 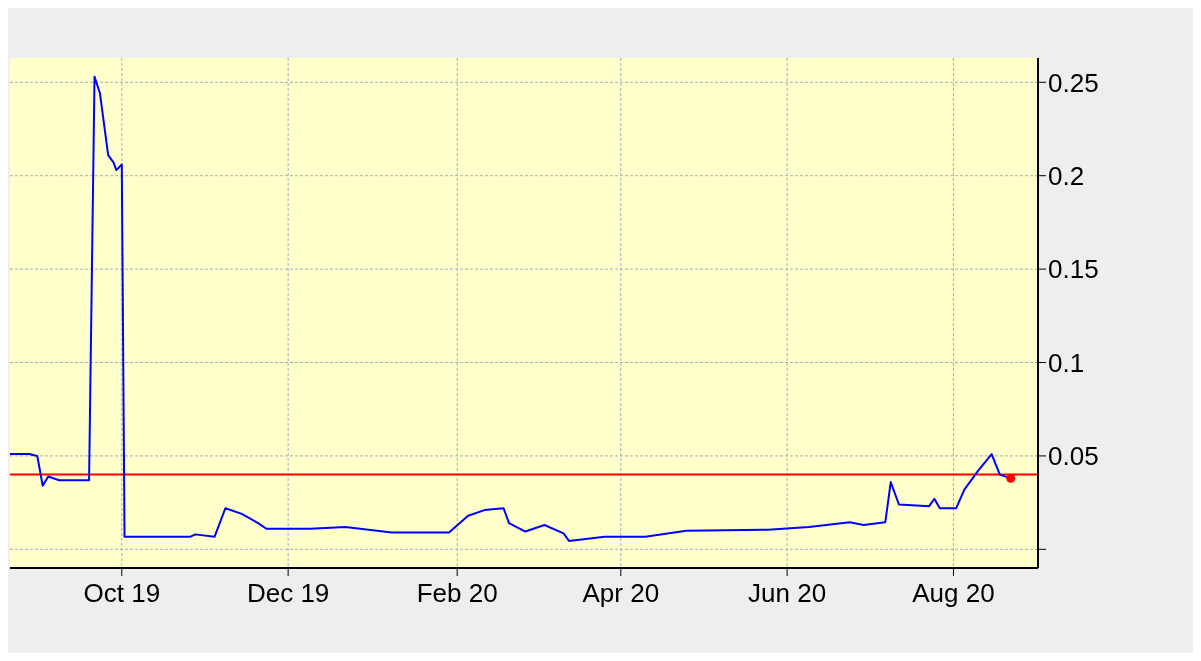 What do you see at coordinates (1073, 269) in the screenshot?
I see `y-tick-label: 0.15` at bounding box center [1073, 269].